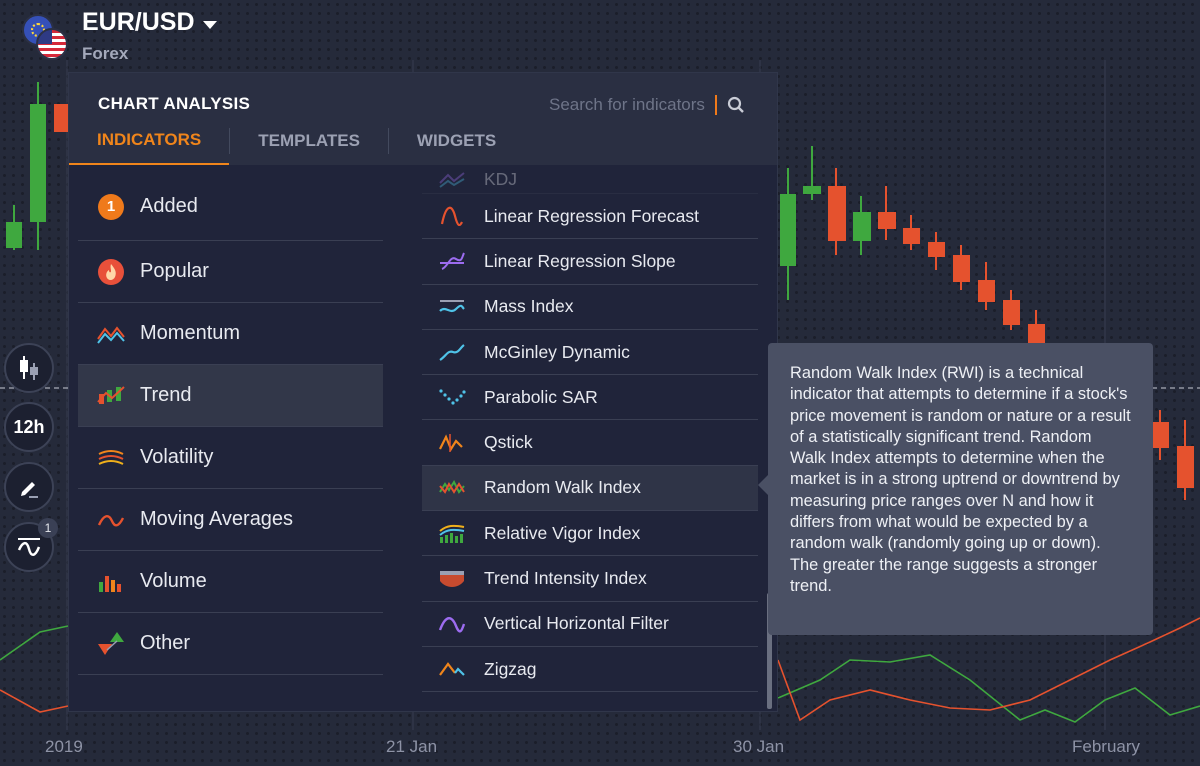  What do you see at coordinates (177, 457) in the screenshot?
I see `category-label: Volatility` at bounding box center [177, 457].